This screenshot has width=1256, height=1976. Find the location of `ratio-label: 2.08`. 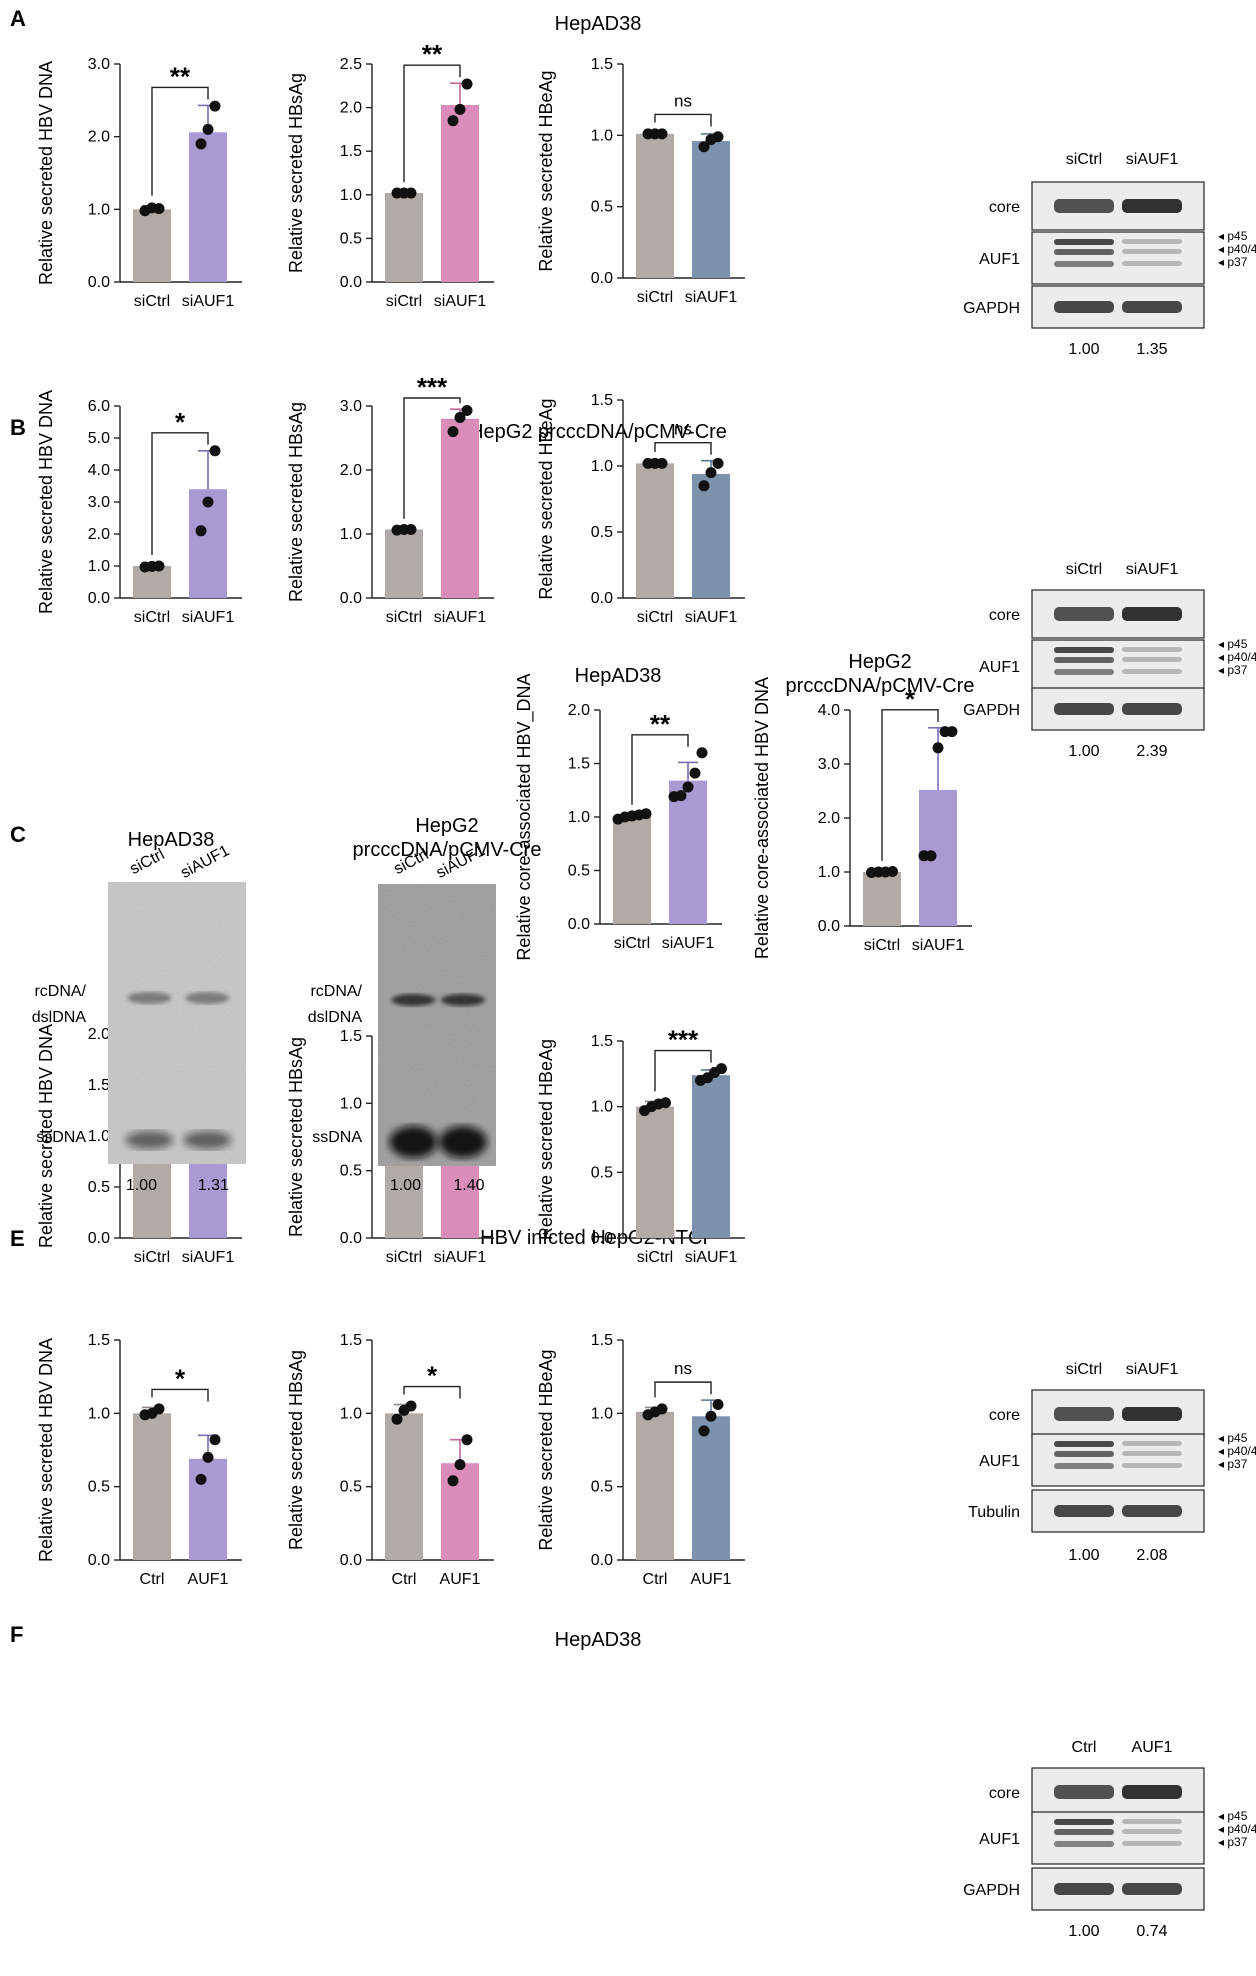

ratio-label: 2.08 is located at coordinates (1151, 1555).